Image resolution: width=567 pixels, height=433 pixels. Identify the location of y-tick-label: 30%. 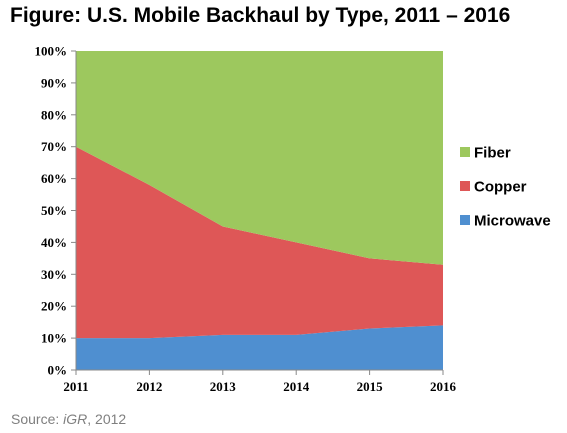
(54, 274).